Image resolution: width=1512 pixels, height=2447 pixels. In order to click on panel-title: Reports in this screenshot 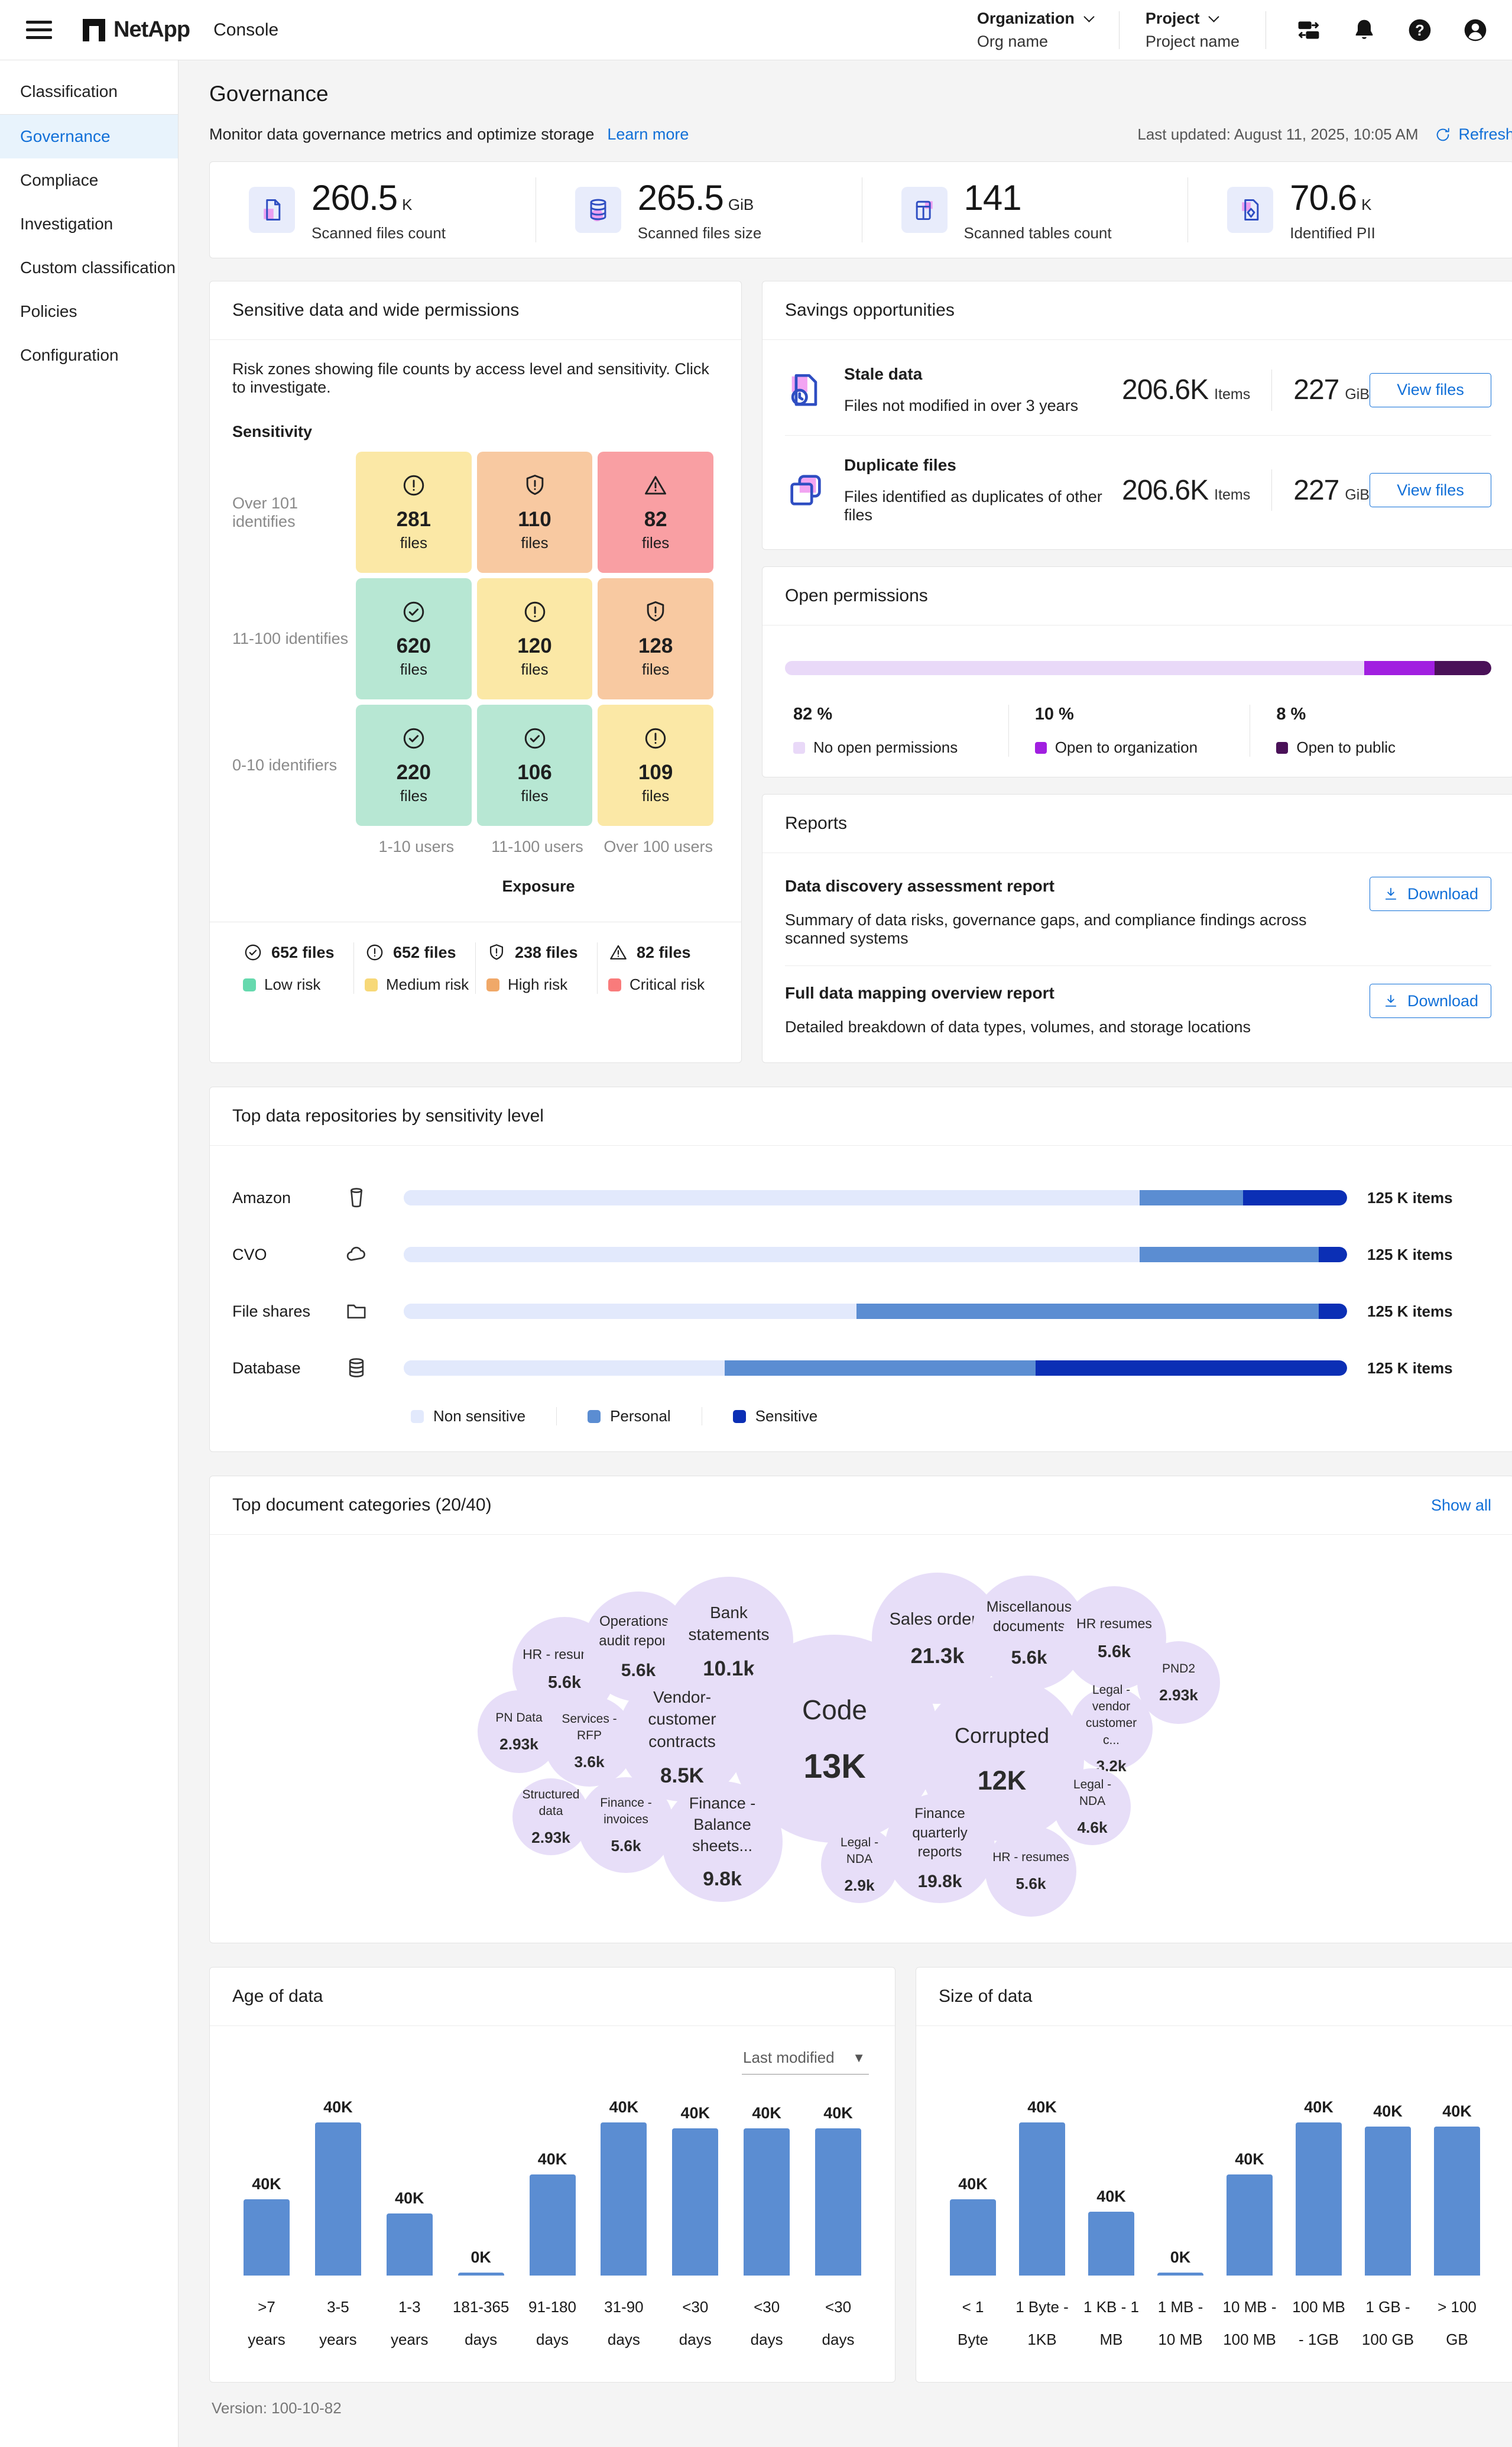, I will do `click(1137, 824)`.